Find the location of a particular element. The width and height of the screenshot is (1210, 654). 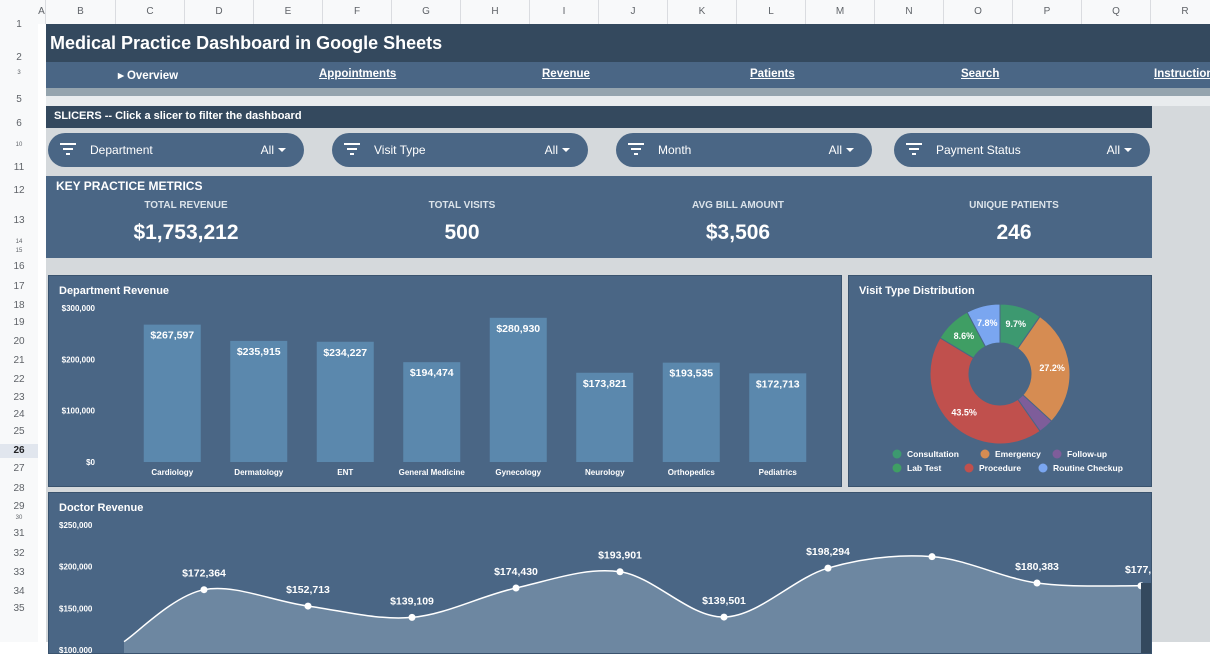

dropdown-arrow-icon is located at coordinates (1128, 150).